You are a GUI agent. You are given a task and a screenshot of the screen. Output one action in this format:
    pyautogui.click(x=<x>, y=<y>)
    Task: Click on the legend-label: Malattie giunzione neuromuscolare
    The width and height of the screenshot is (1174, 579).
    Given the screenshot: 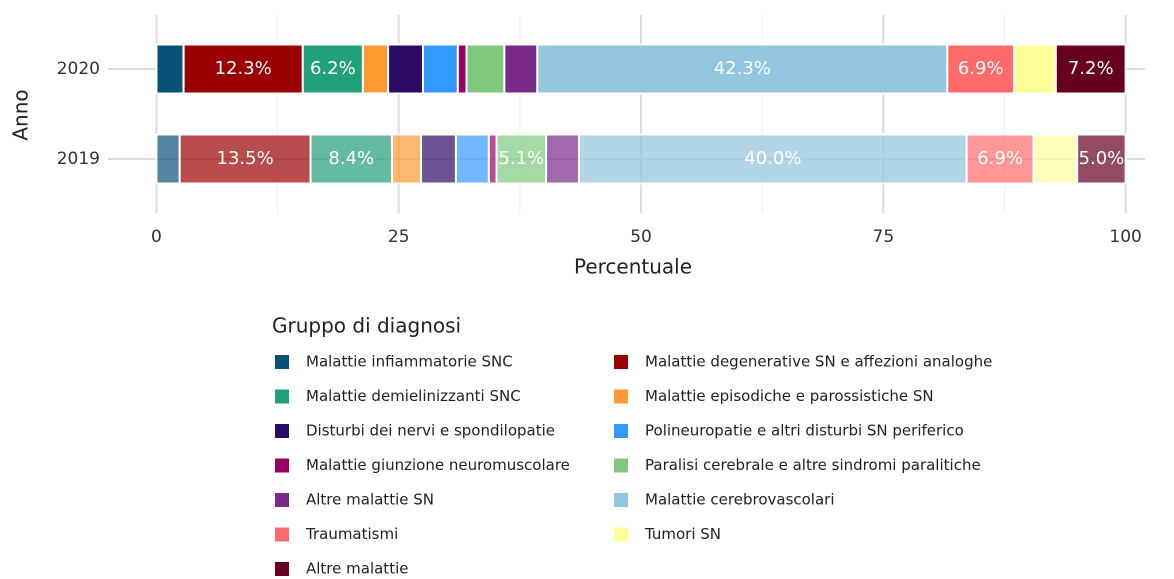 What is the action you would take?
    pyautogui.click(x=438, y=465)
    